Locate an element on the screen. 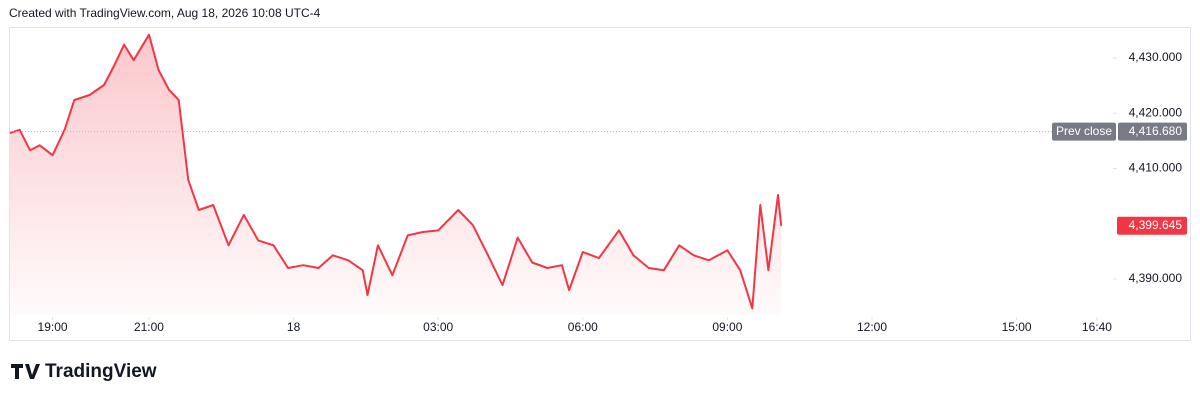 This screenshot has width=1200, height=406. y-tick-label: 4,430.000 is located at coordinates (1156, 57).